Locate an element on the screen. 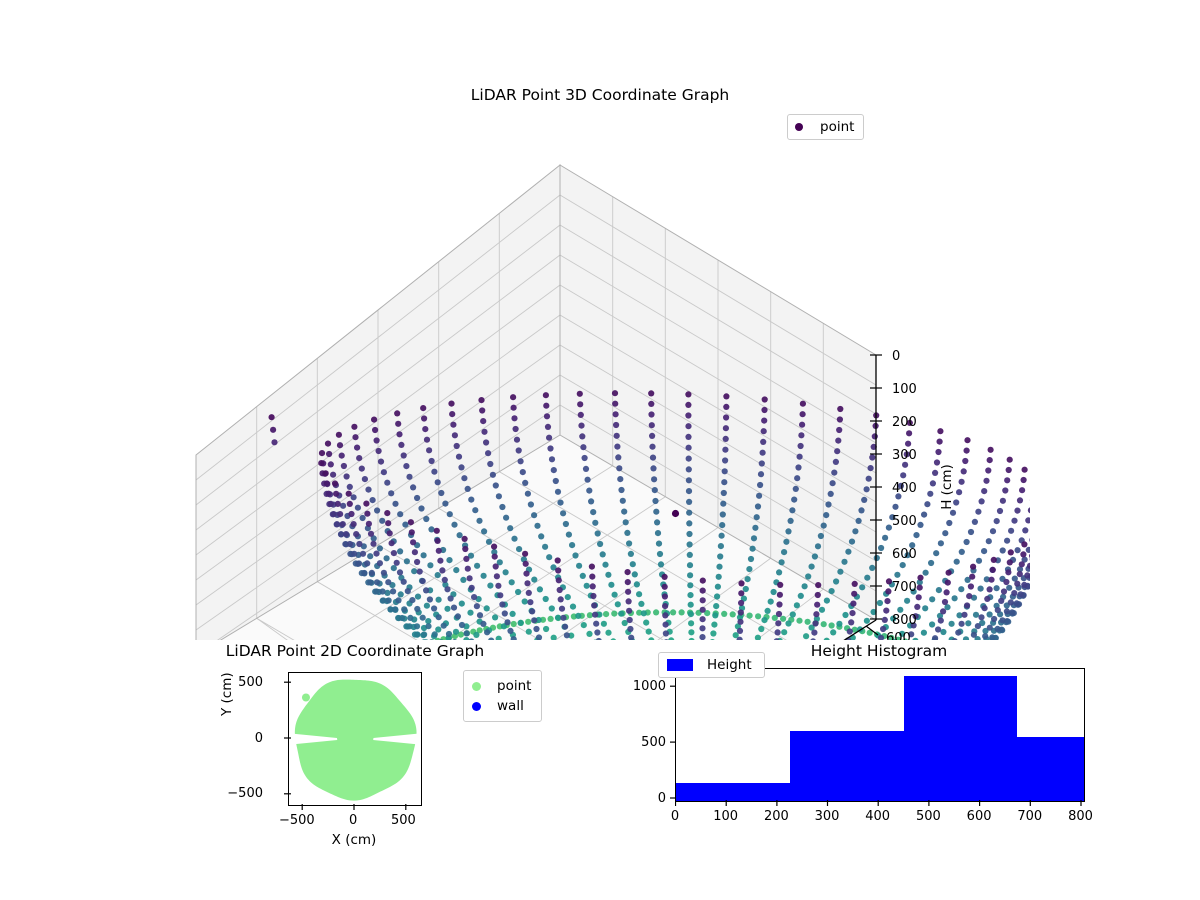 This screenshot has width=1200, height=900. histogram-xtick-label: 600 is located at coordinates (979, 816).